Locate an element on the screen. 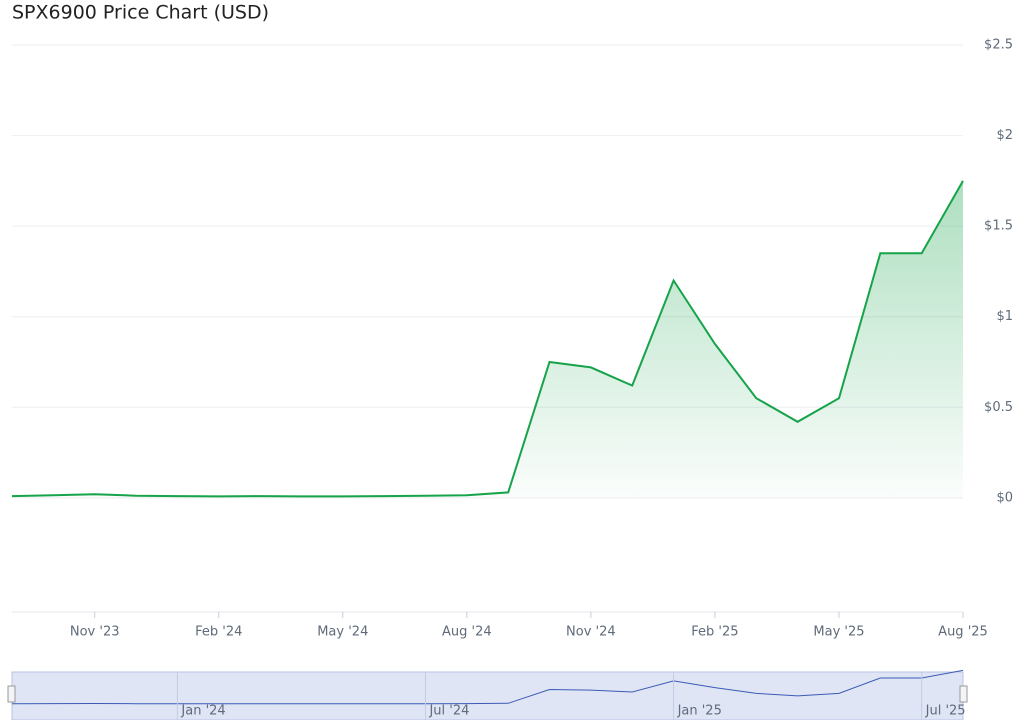 Image resolution: width=1027 pixels, height=720 pixels. navigator-label: Jan '25 is located at coordinates (699, 711).